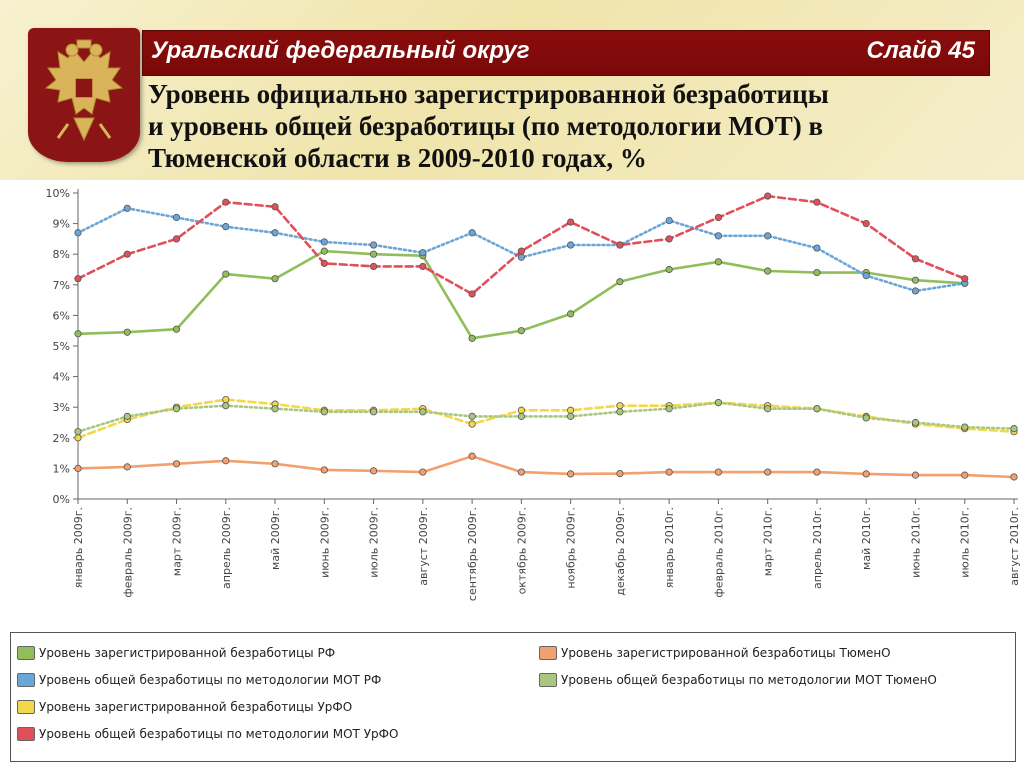 This screenshot has height=768, width=1024. What do you see at coordinates (275, 538) in the screenshot?
I see `x-tick-label: май 2009г.` at bounding box center [275, 538].